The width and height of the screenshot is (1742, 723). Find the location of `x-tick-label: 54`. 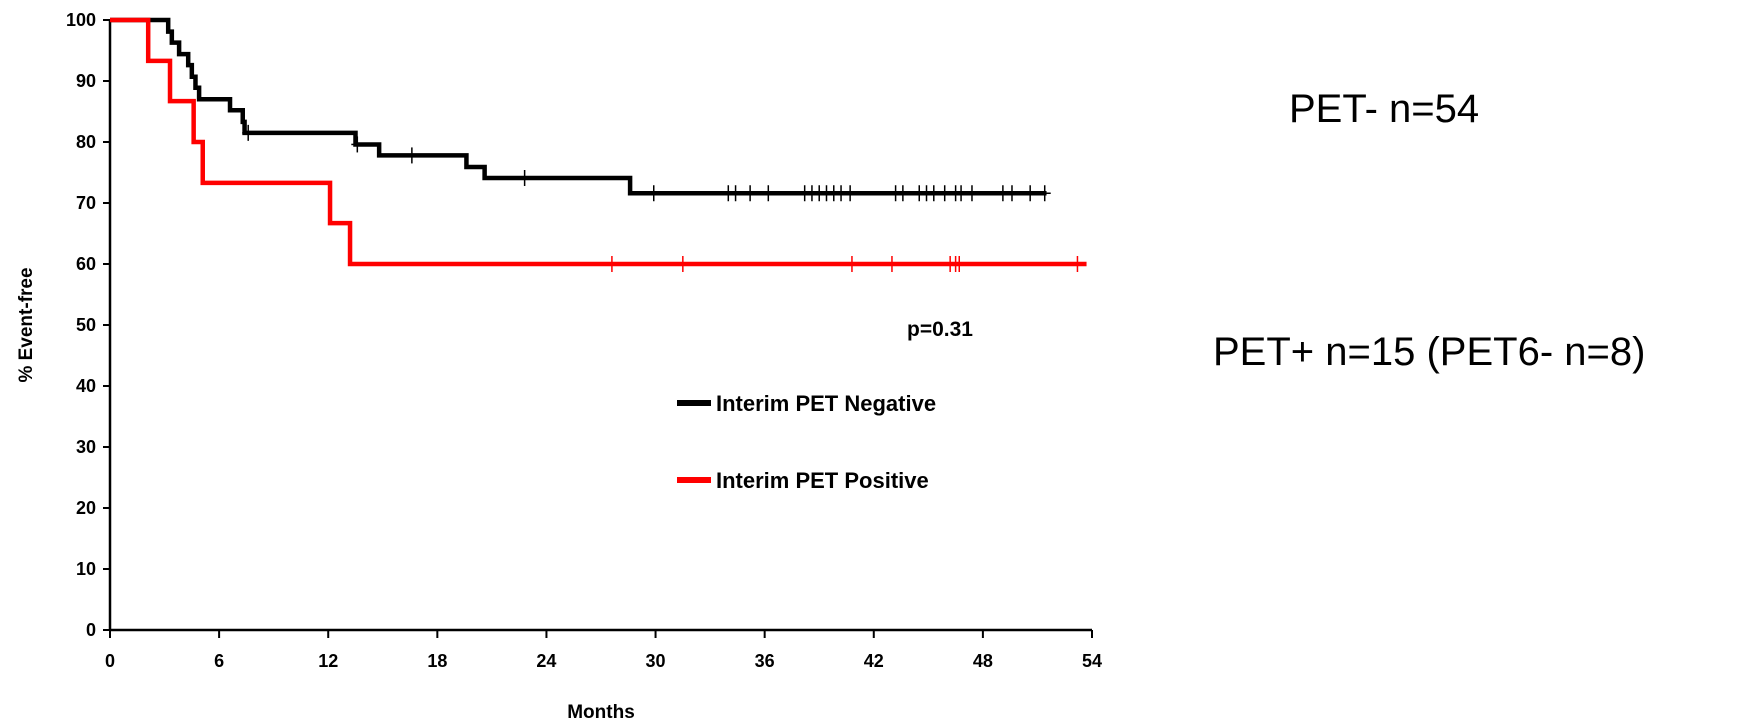

x-tick-label: 54 is located at coordinates (1092, 661).